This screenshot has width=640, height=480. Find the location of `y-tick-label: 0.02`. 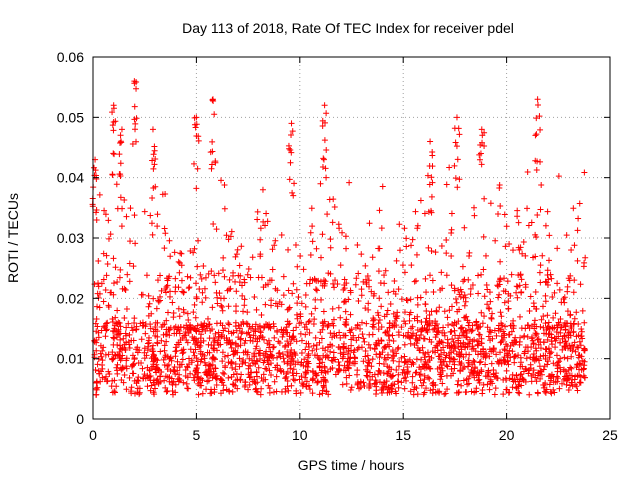

y-tick-label: 0.02 is located at coordinates (70, 298).